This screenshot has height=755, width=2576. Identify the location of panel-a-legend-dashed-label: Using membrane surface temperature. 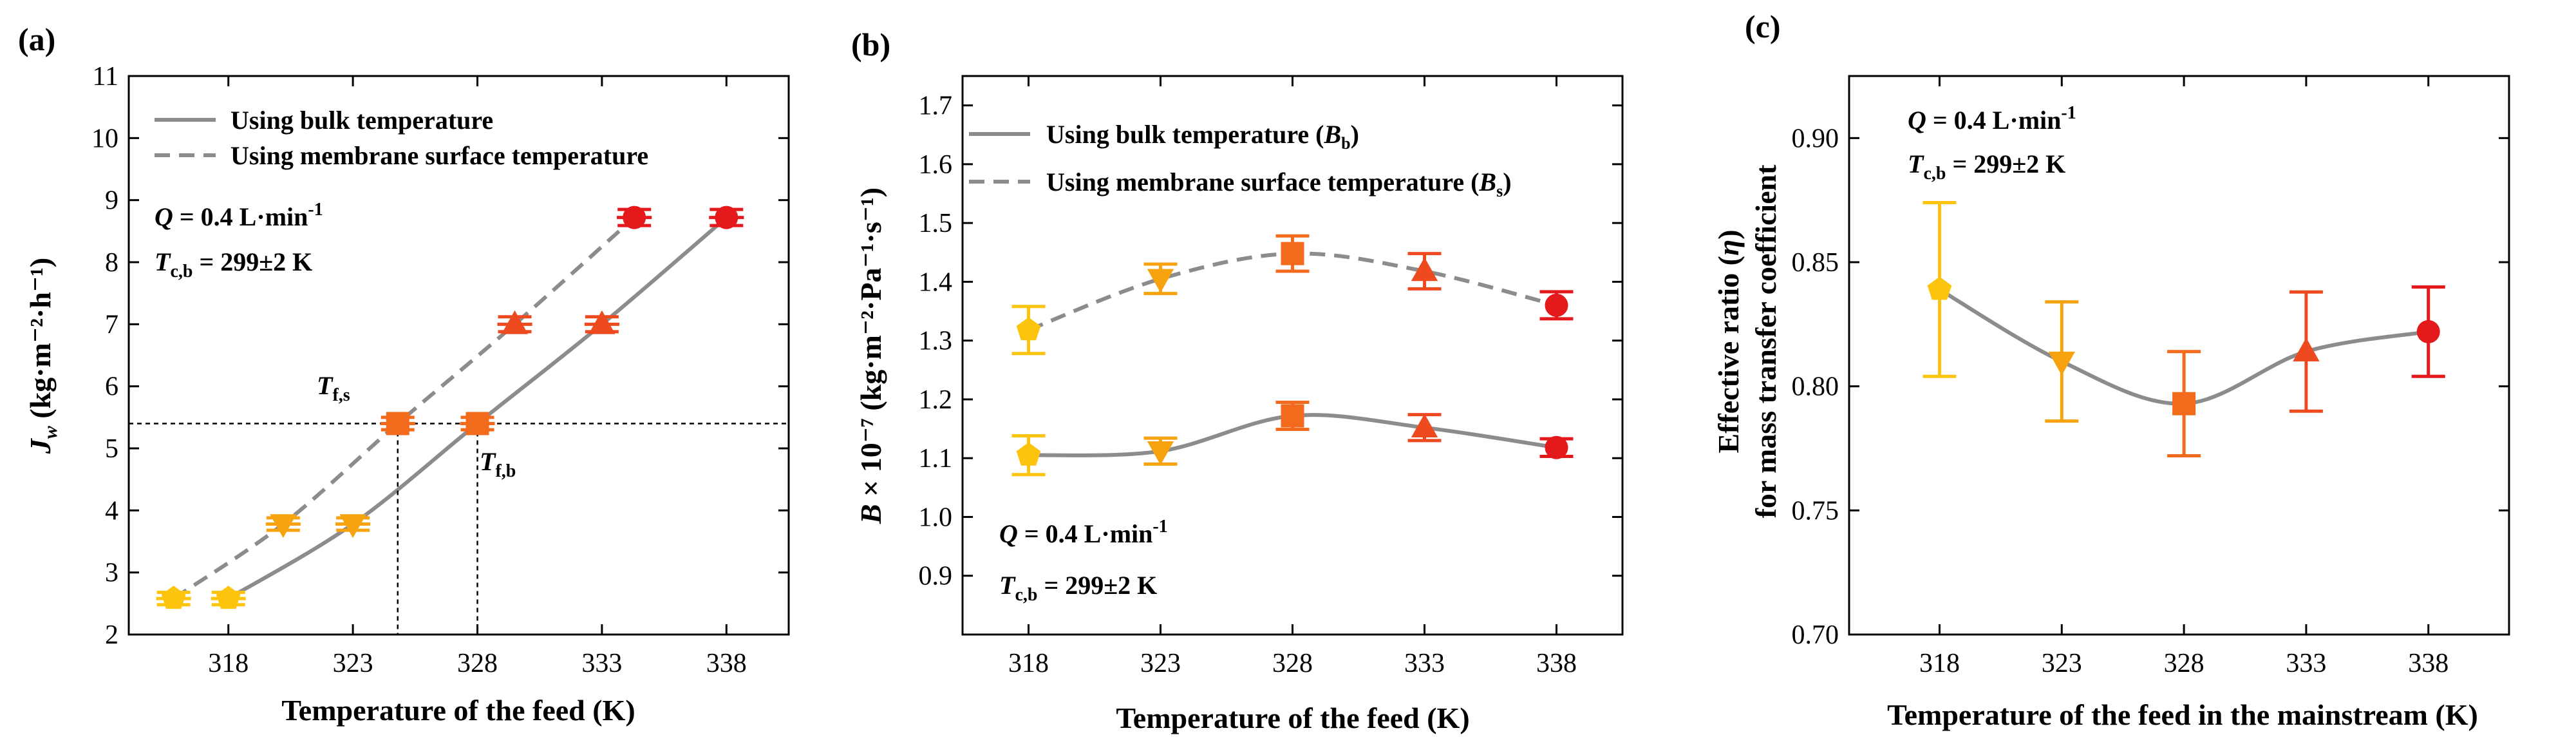
(439, 155).